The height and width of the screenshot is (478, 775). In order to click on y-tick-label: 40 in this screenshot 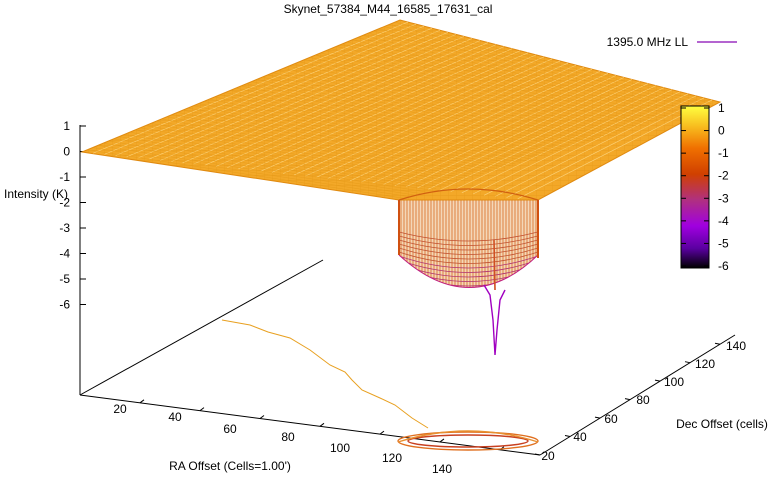, I will do `click(580, 437)`.